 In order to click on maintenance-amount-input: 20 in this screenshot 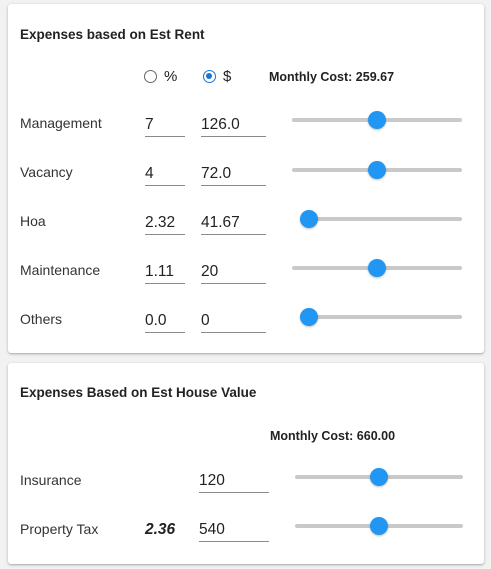, I will do `click(233, 272)`.